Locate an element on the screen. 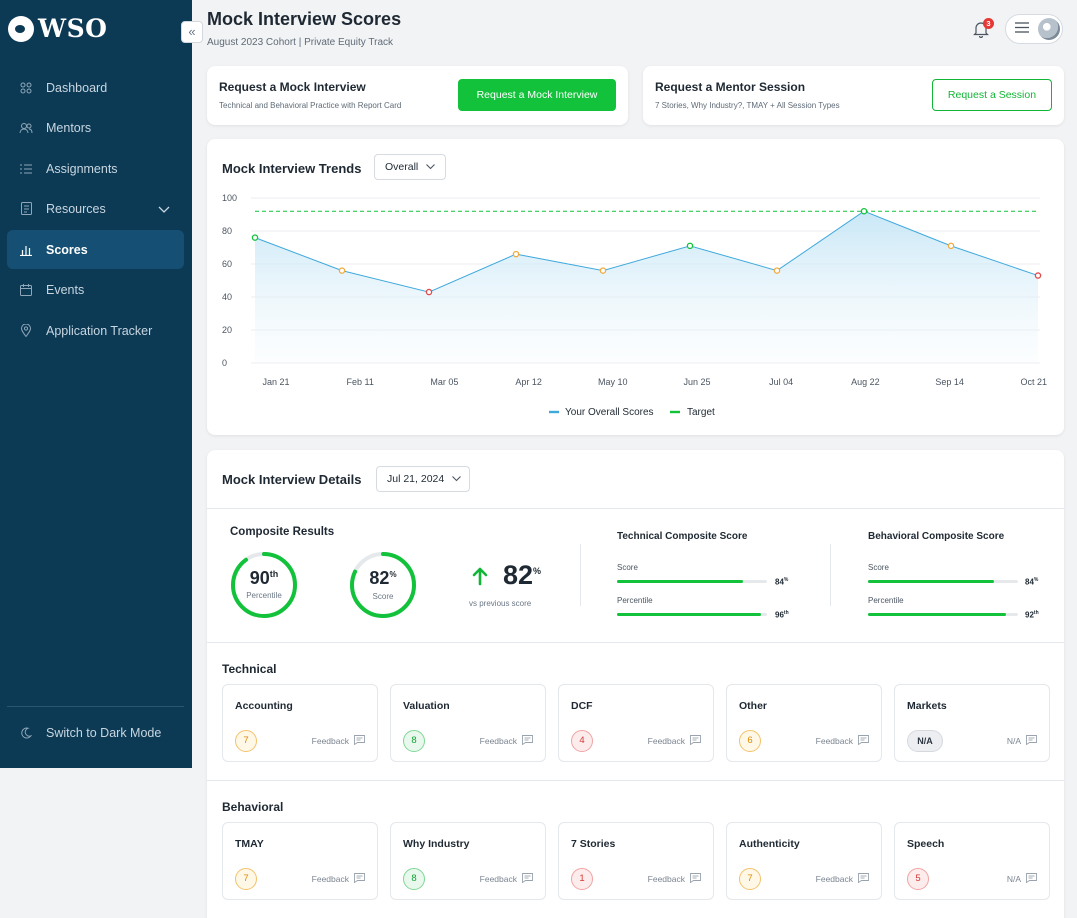 The width and height of the screenshot is (1077, 918). technical-section-title: Technical is located at coordinates (249, 669).